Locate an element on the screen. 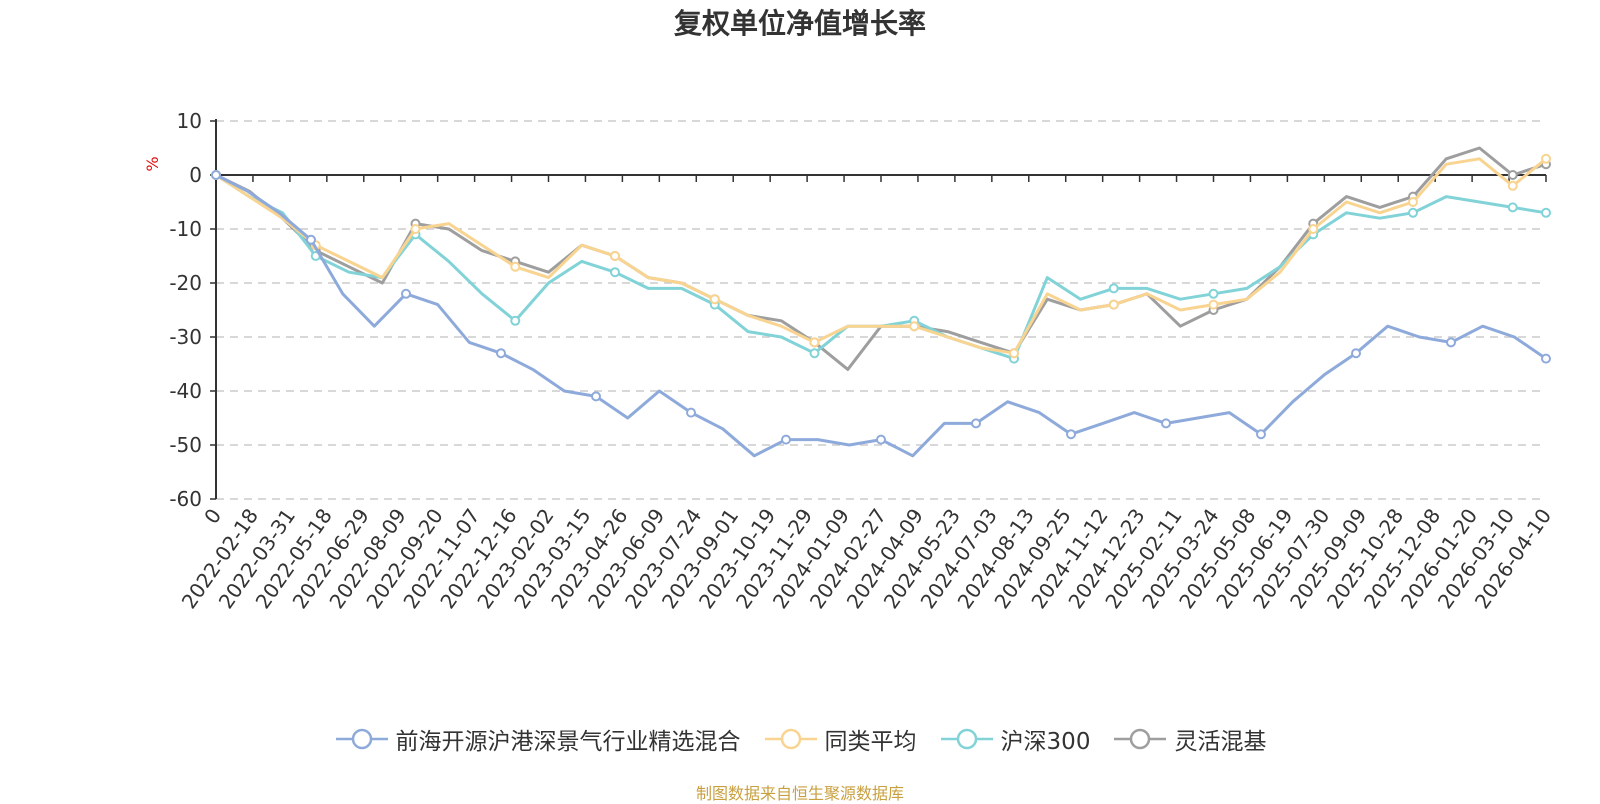 The width and height of the screenshot is (1600, 804). y-tick-label: -60 is located at coordinates (185, 499).